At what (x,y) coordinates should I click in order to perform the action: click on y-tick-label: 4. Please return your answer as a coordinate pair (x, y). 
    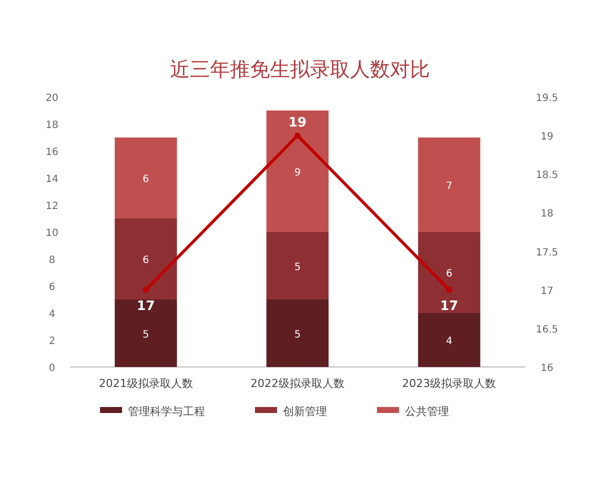
    Looking at the image, I should click on (52, 314).